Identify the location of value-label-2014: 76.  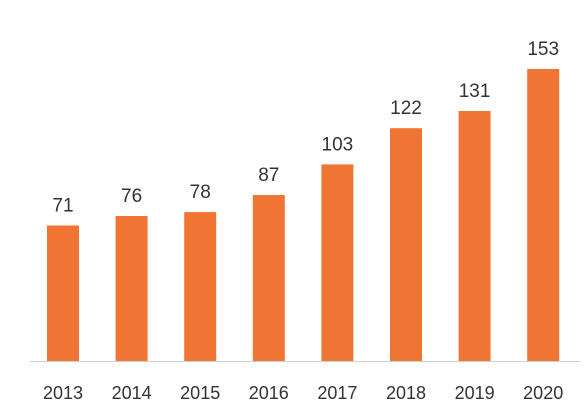
(131, 196).